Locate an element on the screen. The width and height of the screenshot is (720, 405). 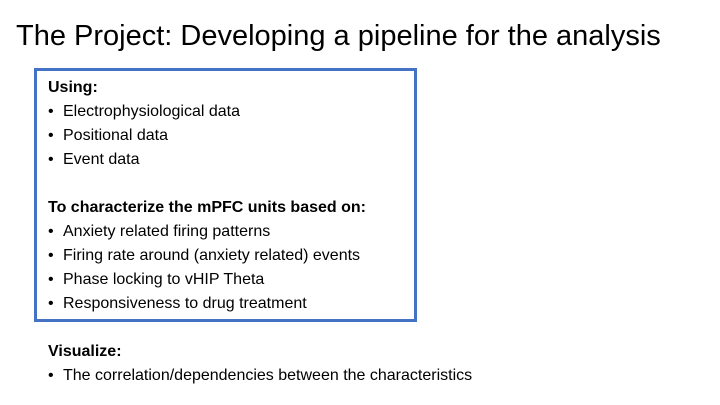
list-item: Phase locking to vHIP Theta is located at coordinates (207, 280).